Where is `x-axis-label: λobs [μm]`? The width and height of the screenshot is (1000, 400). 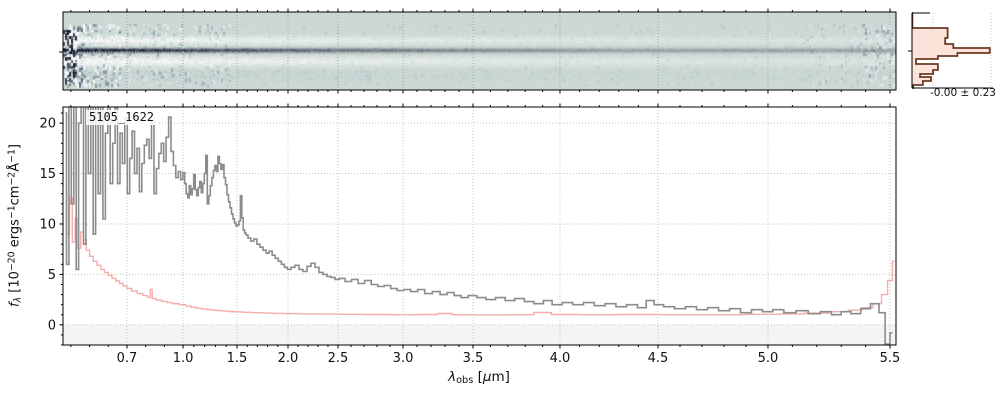 x-axis-label: λobs [μm] is located at coordinates (479, 378).